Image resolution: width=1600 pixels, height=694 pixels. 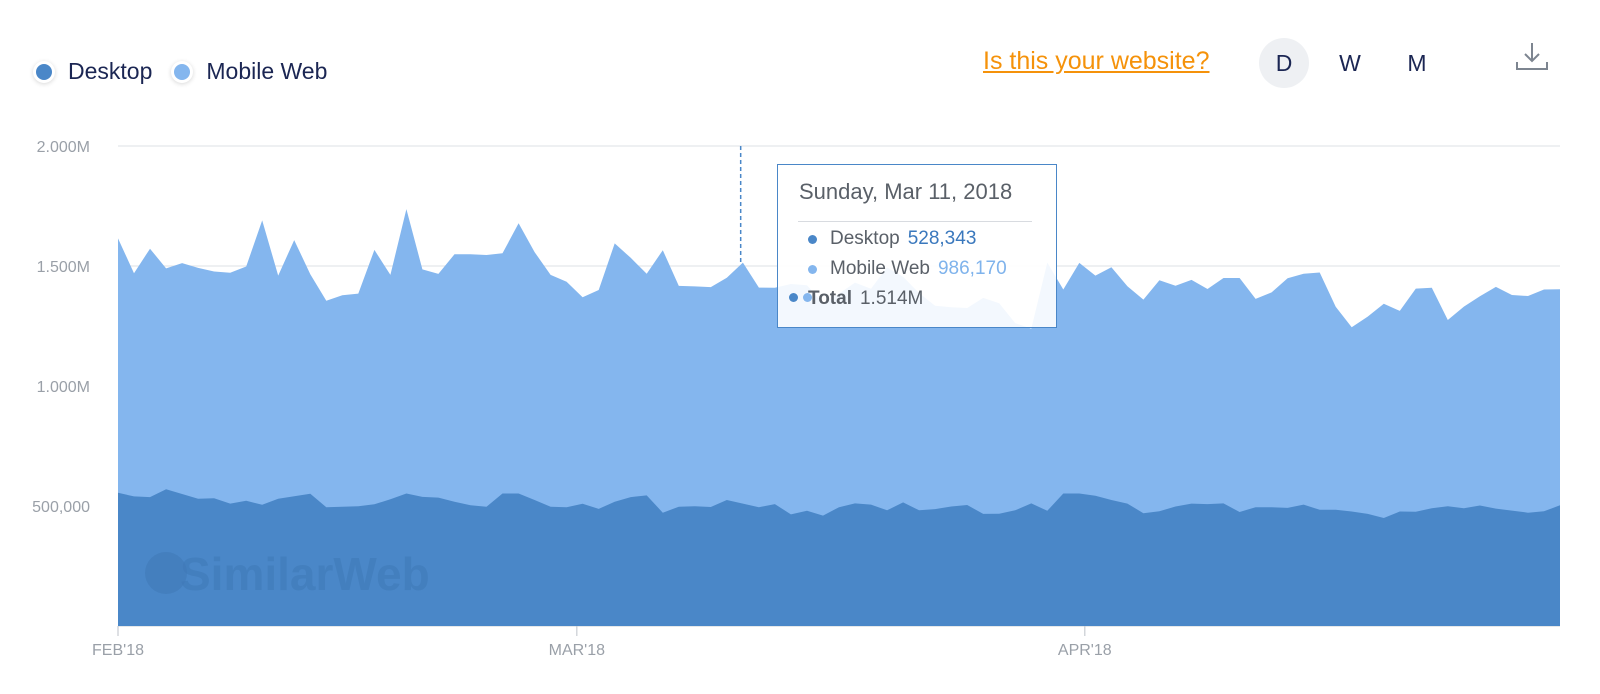 I want to click on legend-item-desktop: Desktop, so click(x=94, y=71).